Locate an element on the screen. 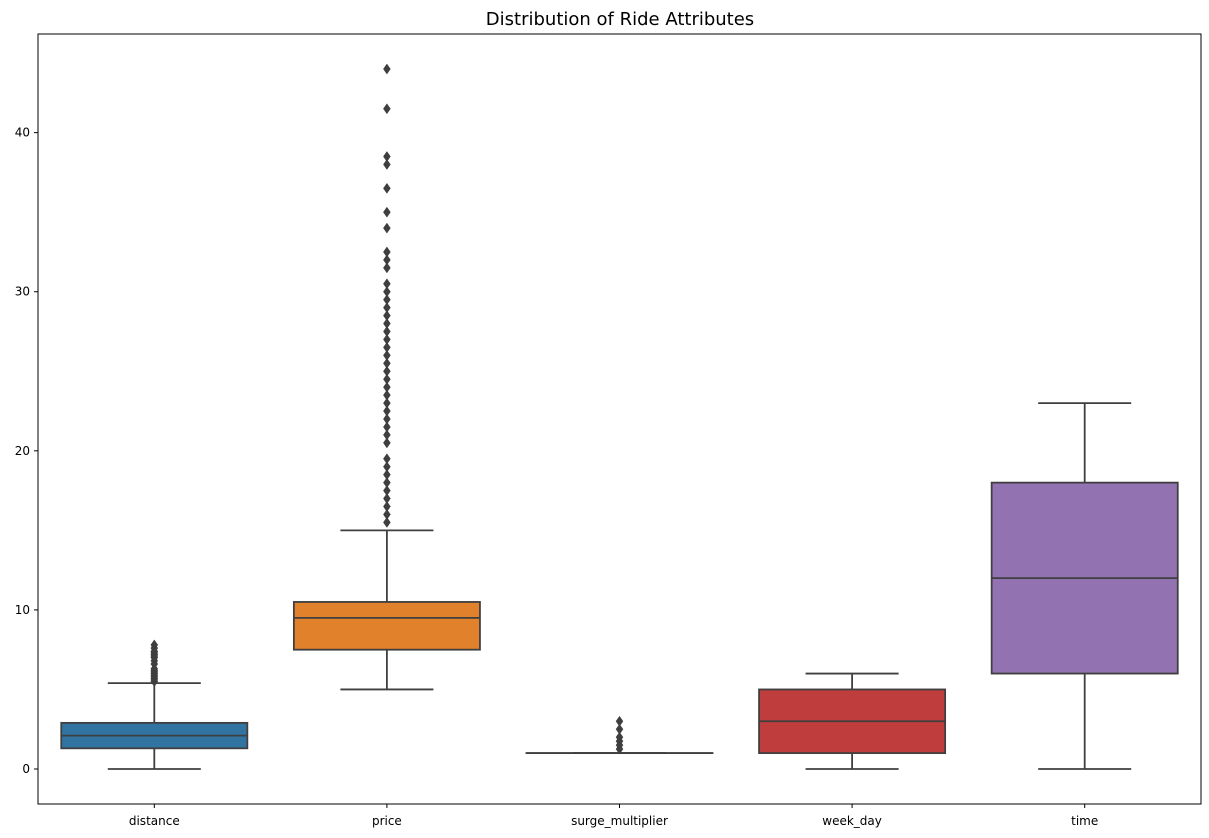 The height and width of the screenshot is (838, 1209). y-tick-label: 30 is located at coordinates (22, 292).